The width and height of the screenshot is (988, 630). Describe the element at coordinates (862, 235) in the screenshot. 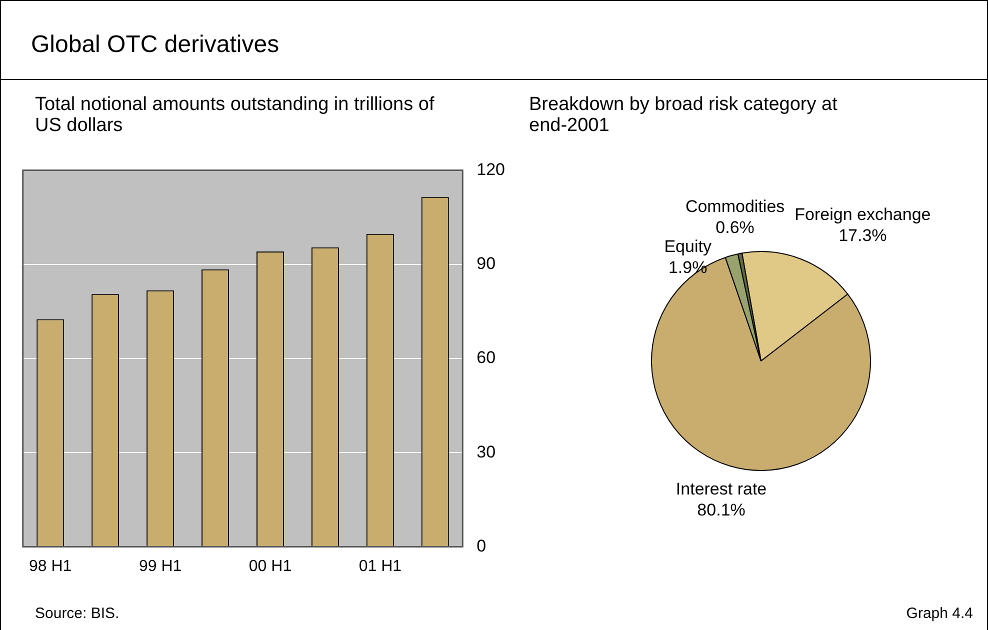

I see `data-label: 17.3%` at that location.